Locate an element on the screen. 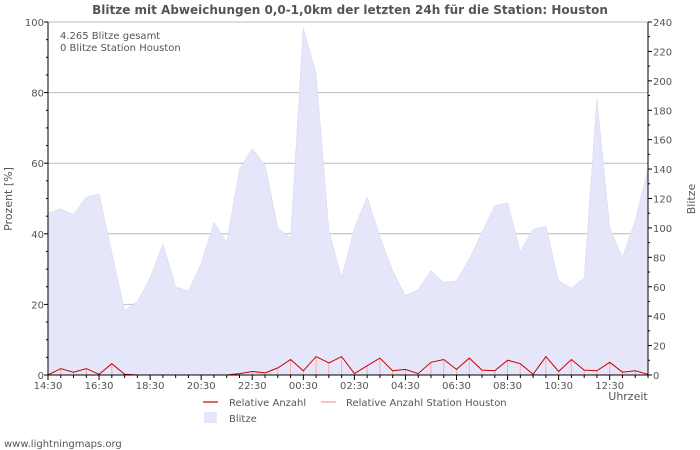  y-right-tick-label: 240 is located at coordinates (662, 23).